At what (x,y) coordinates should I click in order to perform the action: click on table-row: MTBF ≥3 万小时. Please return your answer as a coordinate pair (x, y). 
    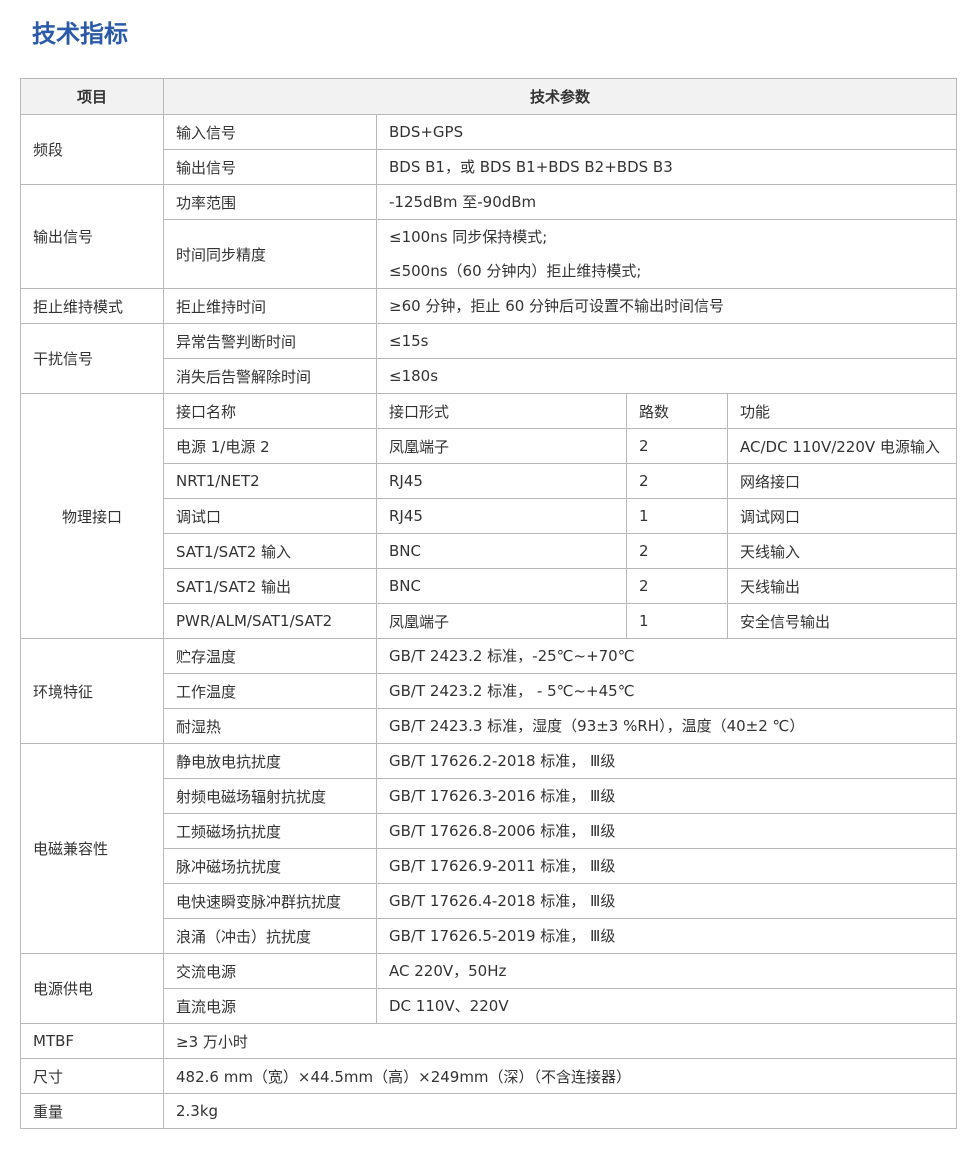
    Looking at the image, I should click on (489, 1041).